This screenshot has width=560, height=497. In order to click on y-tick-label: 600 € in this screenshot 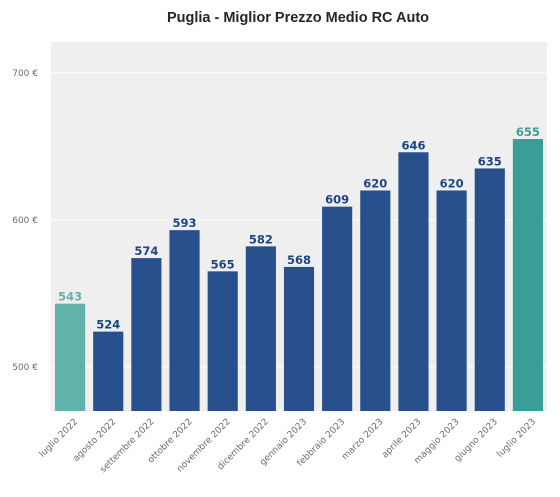, I will do `click(25, 221)`.